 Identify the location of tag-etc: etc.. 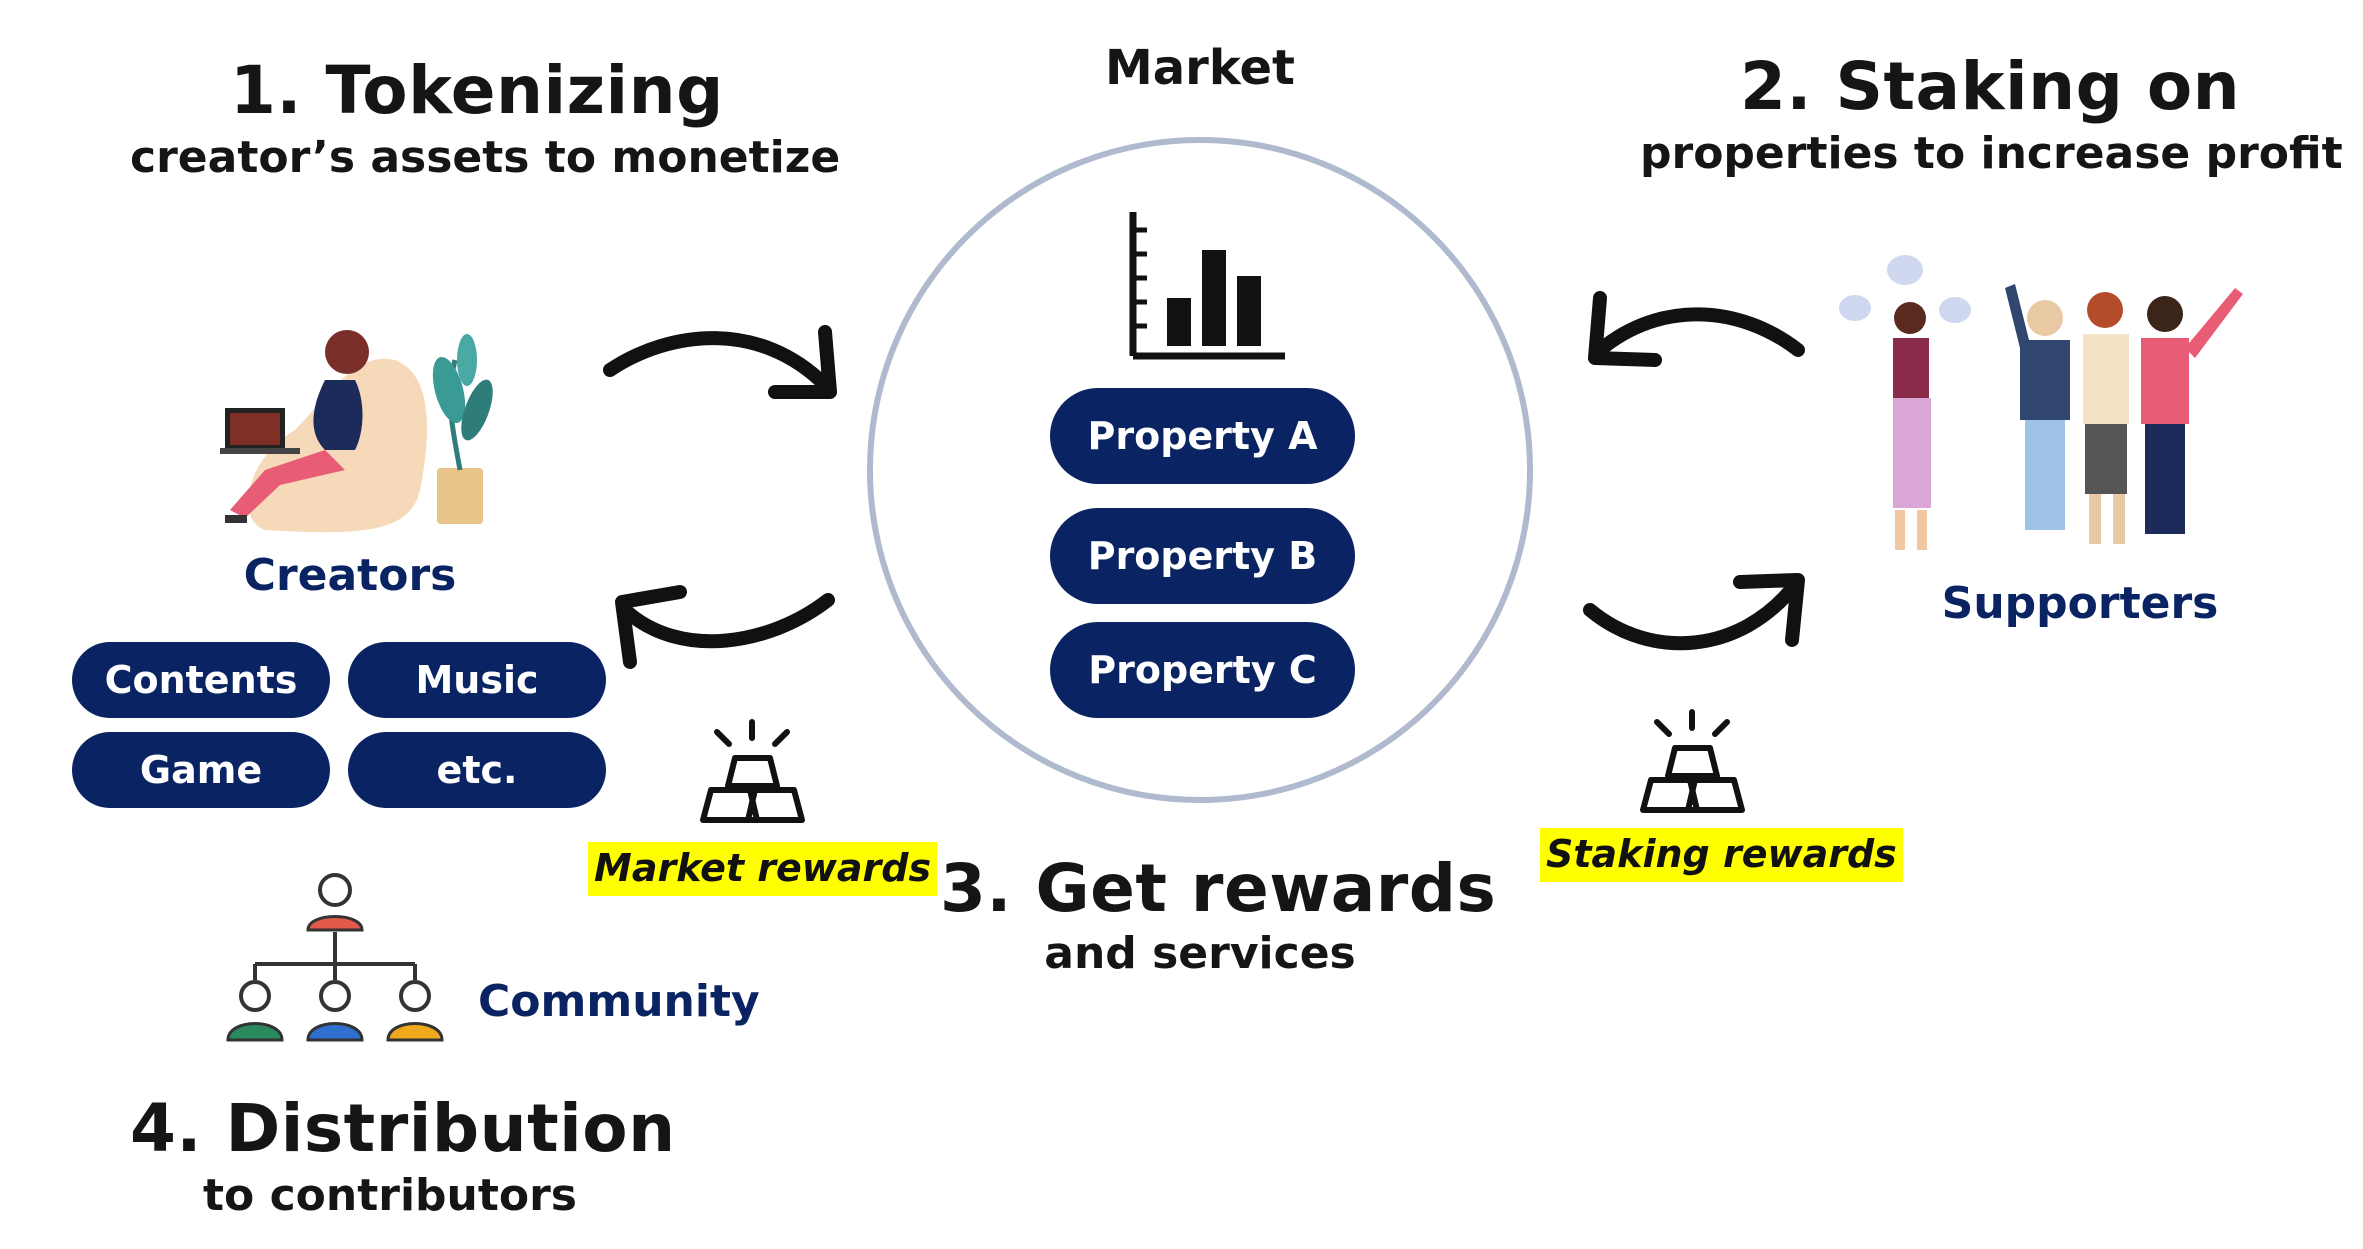
(477, 770).